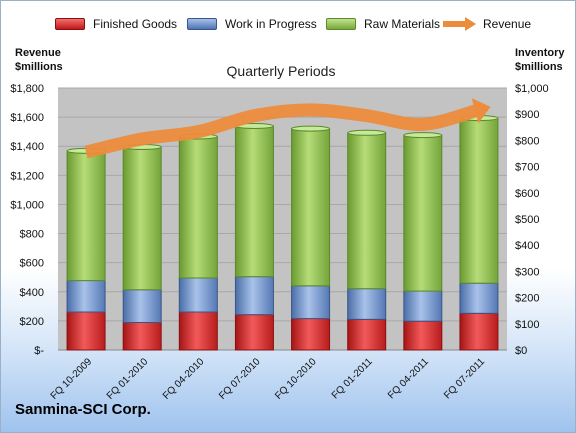 The width and height of the screenshot is (576, 433). Describe the element at coordinates (39, 60) in the screenshot. I see `left-axis-title: Revenue $millions` at that location.